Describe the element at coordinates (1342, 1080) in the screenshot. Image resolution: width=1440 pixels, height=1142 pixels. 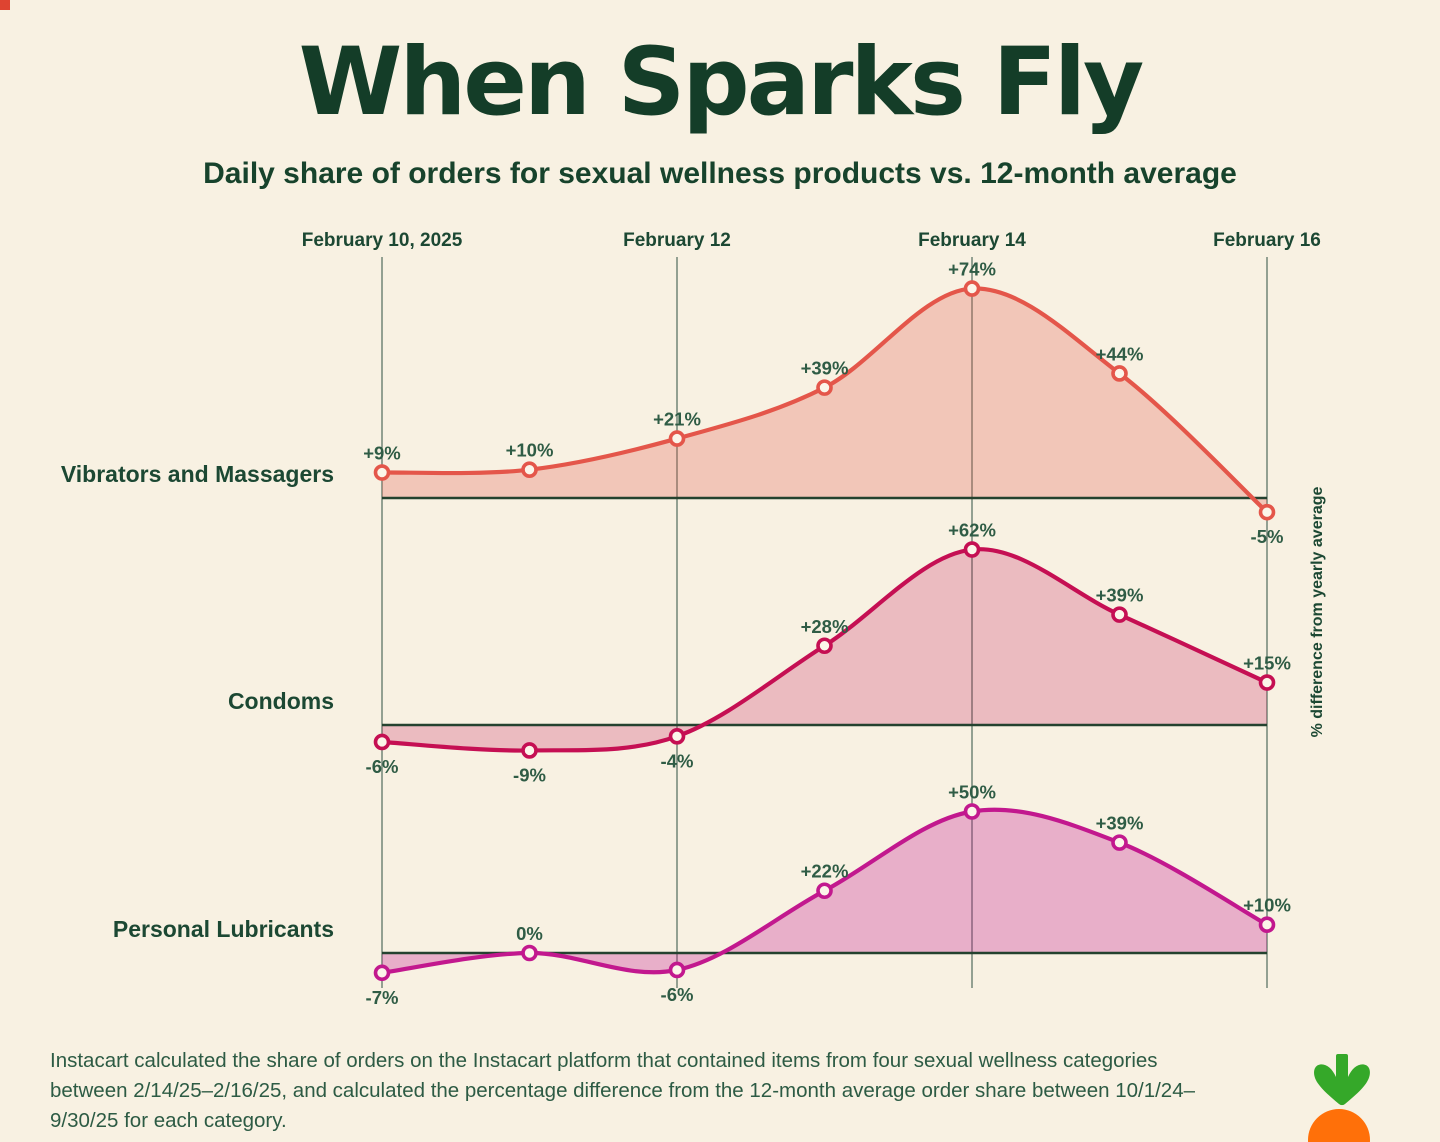
I see `carrot-leaf-icon` at that location.